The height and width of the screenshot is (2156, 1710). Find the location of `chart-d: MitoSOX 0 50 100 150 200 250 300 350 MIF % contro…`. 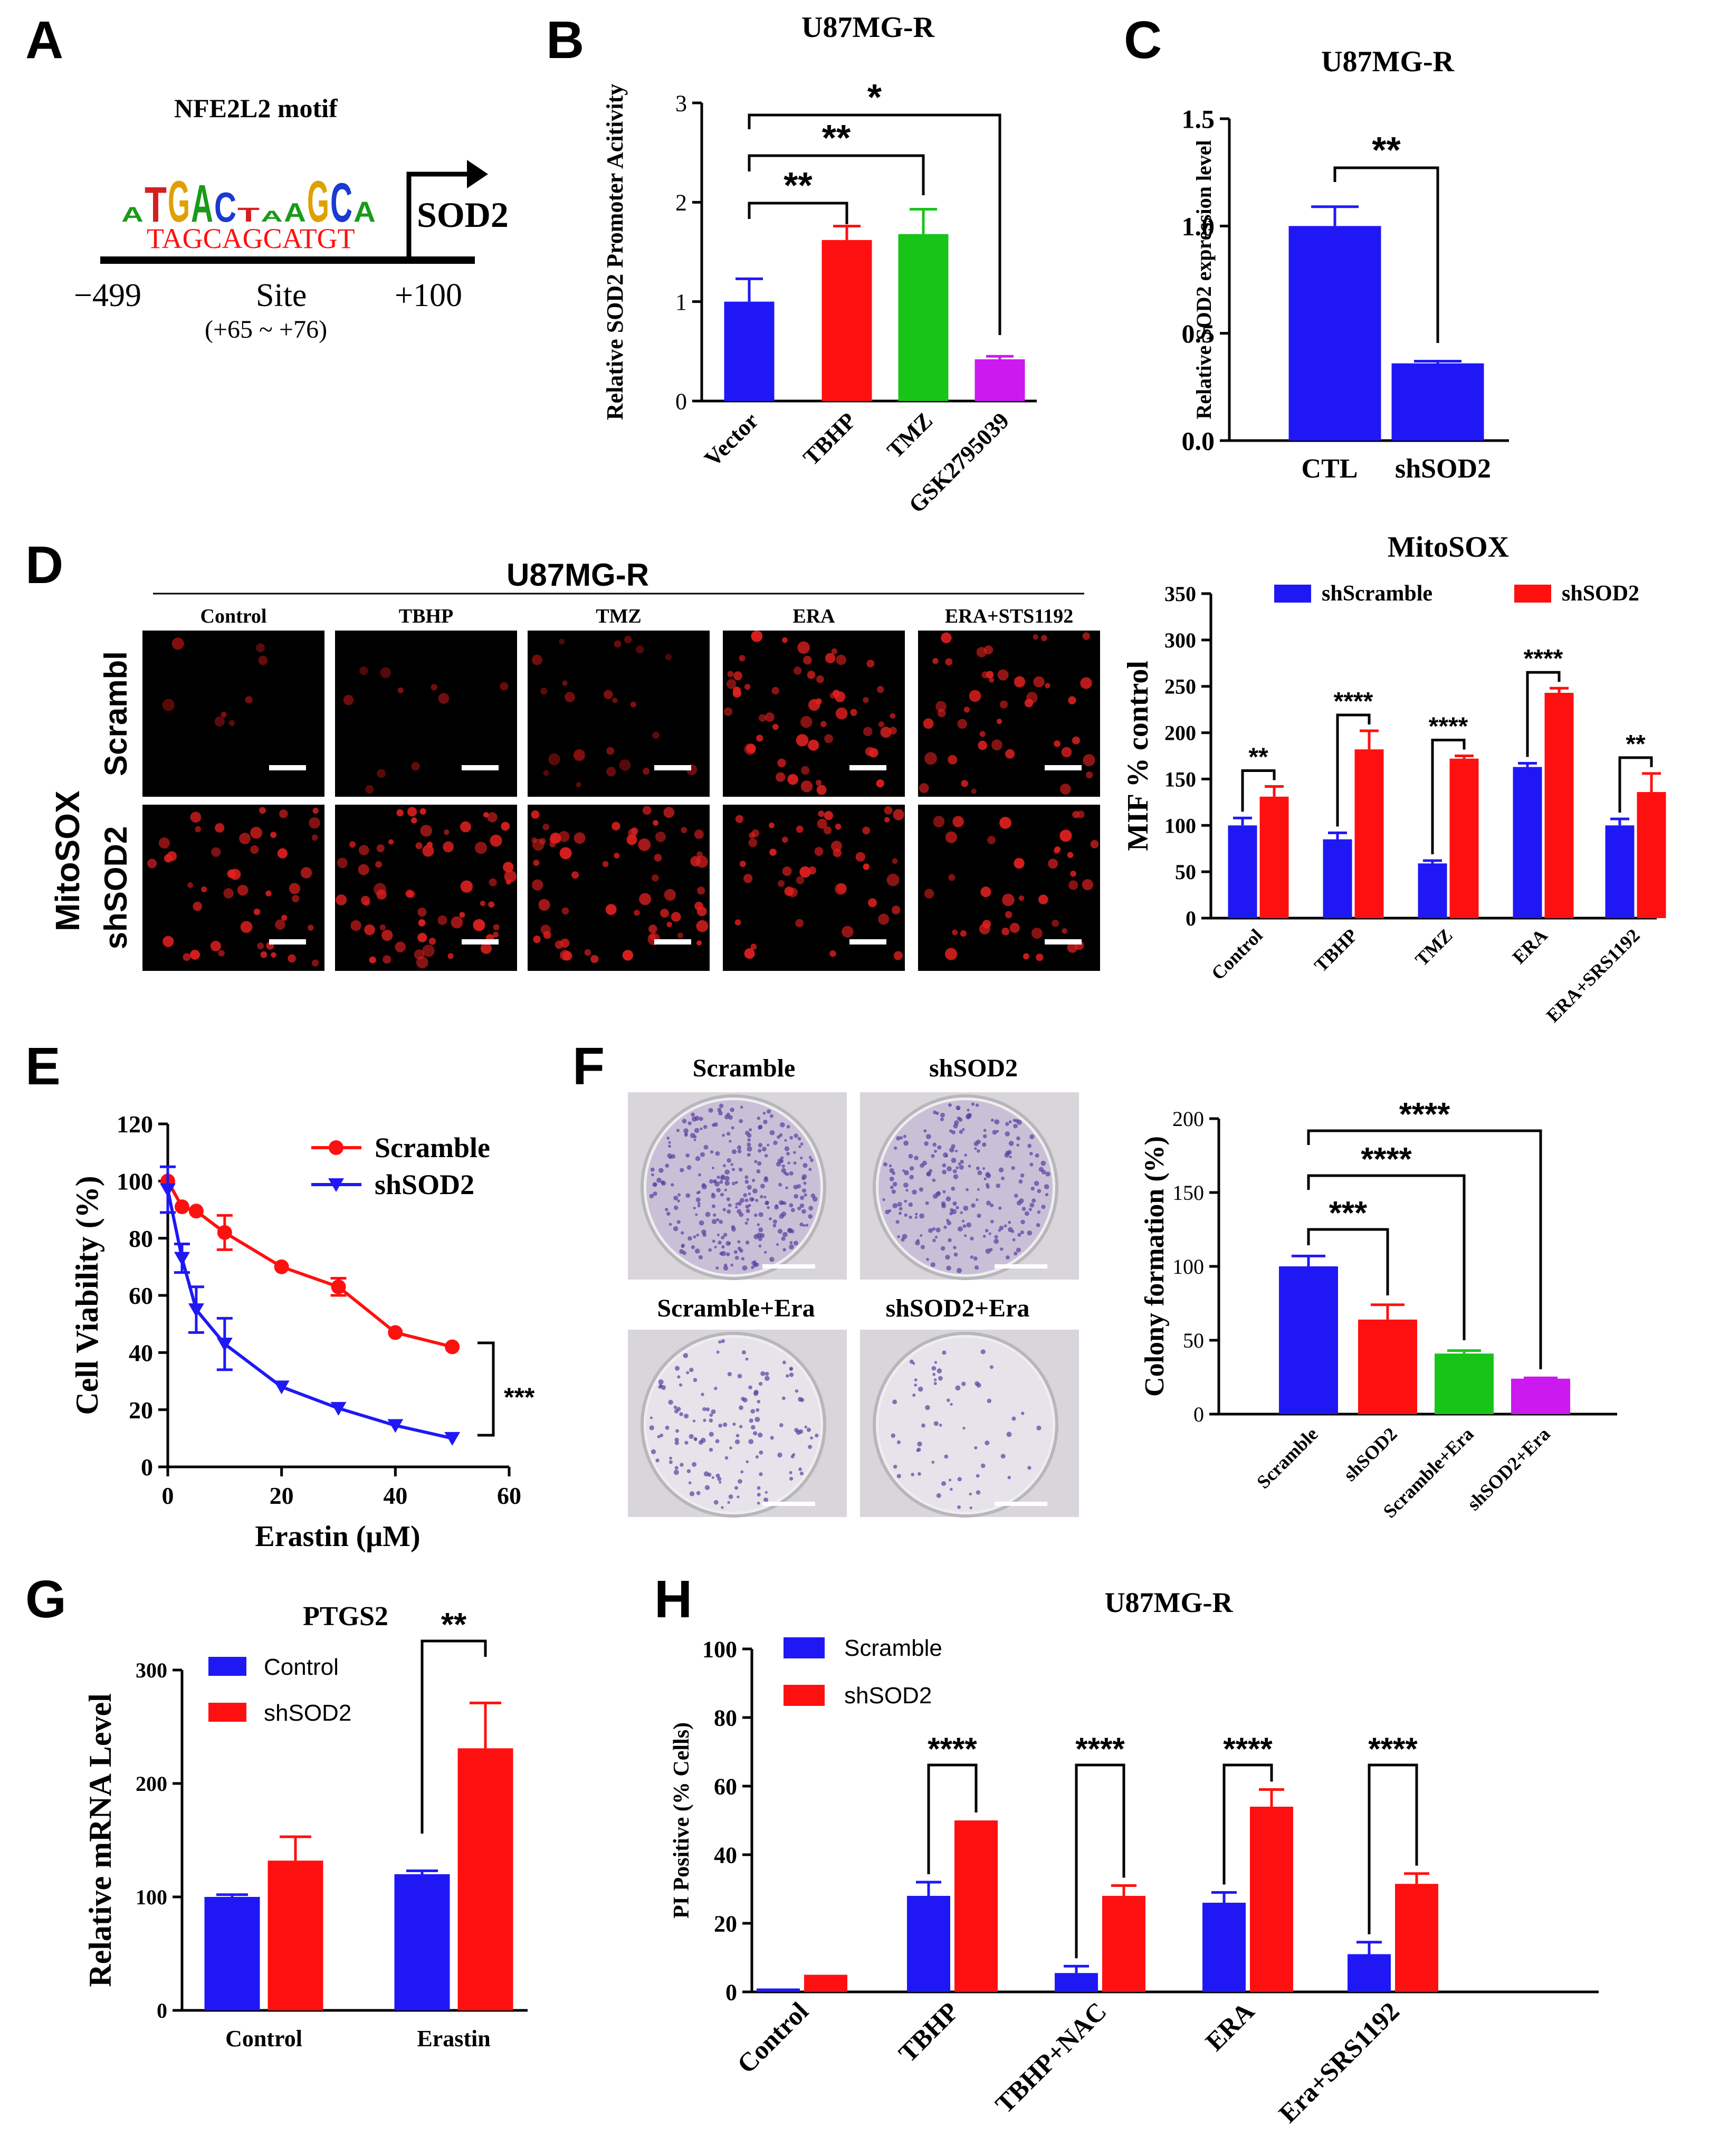

chart-d: MitoSOX 0 50 100 150 200 250 300 350 MIF % contro… is located at coordinates (1394, 778).